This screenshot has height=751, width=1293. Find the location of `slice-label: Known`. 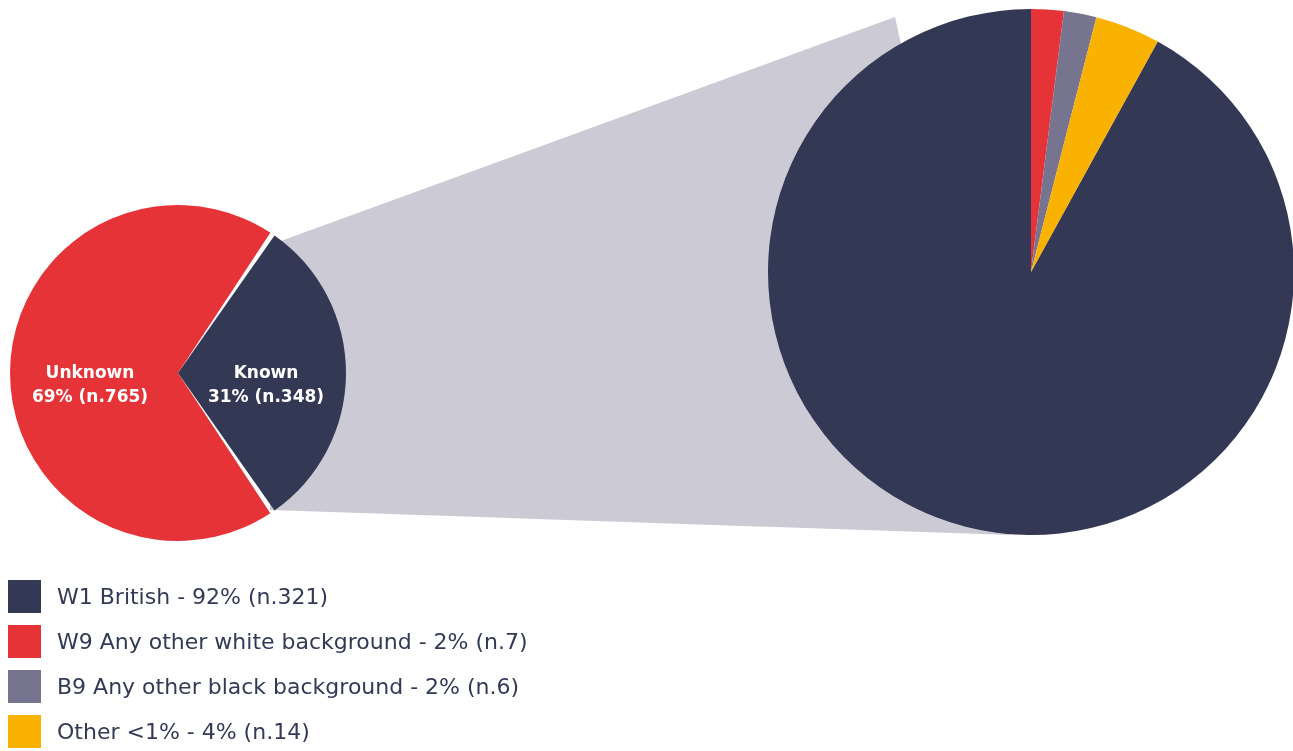

slice-label: Known is located at coordinates (266, 372).